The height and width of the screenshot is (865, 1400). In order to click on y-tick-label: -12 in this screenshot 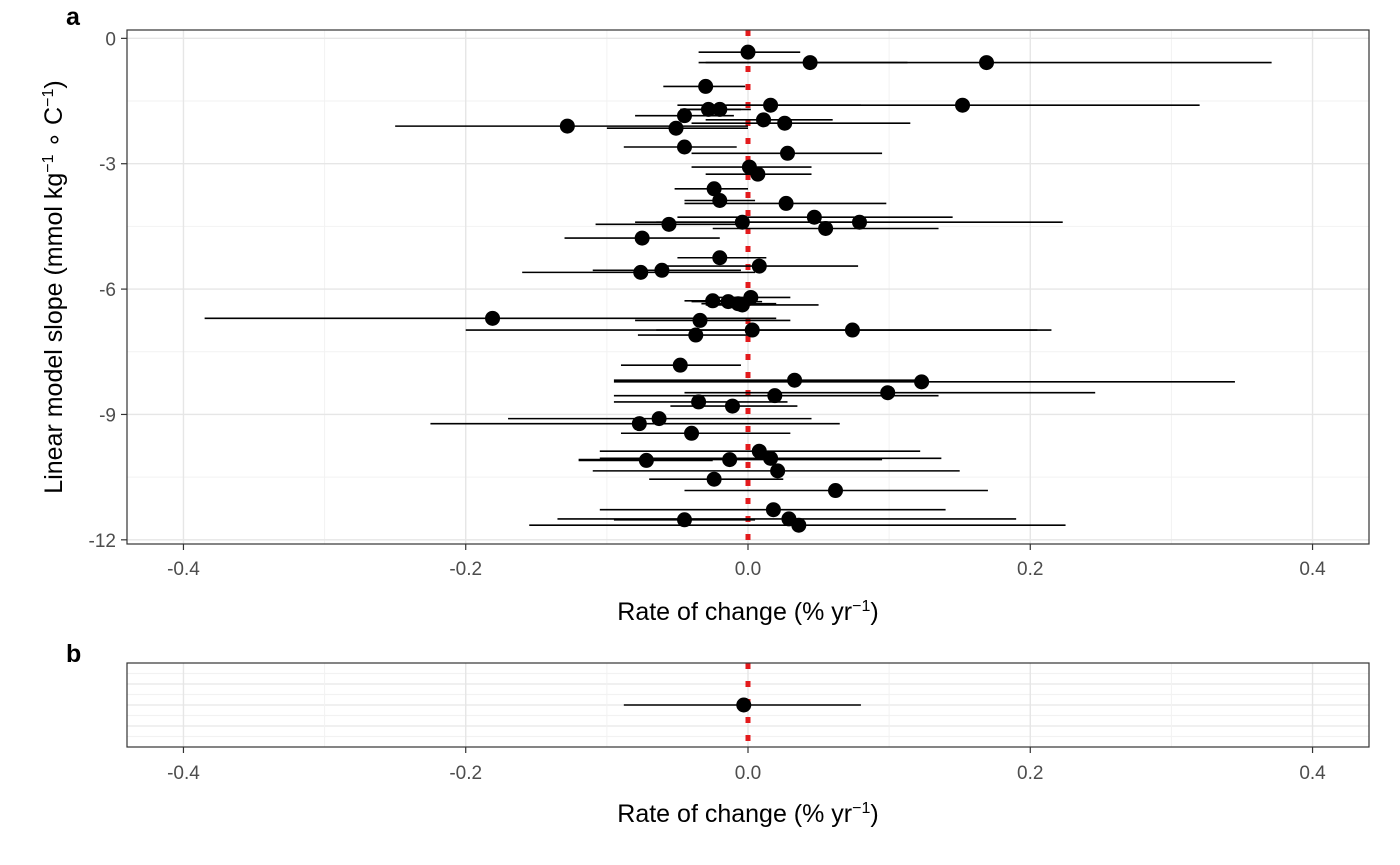, I will do `click(102, 541)`.